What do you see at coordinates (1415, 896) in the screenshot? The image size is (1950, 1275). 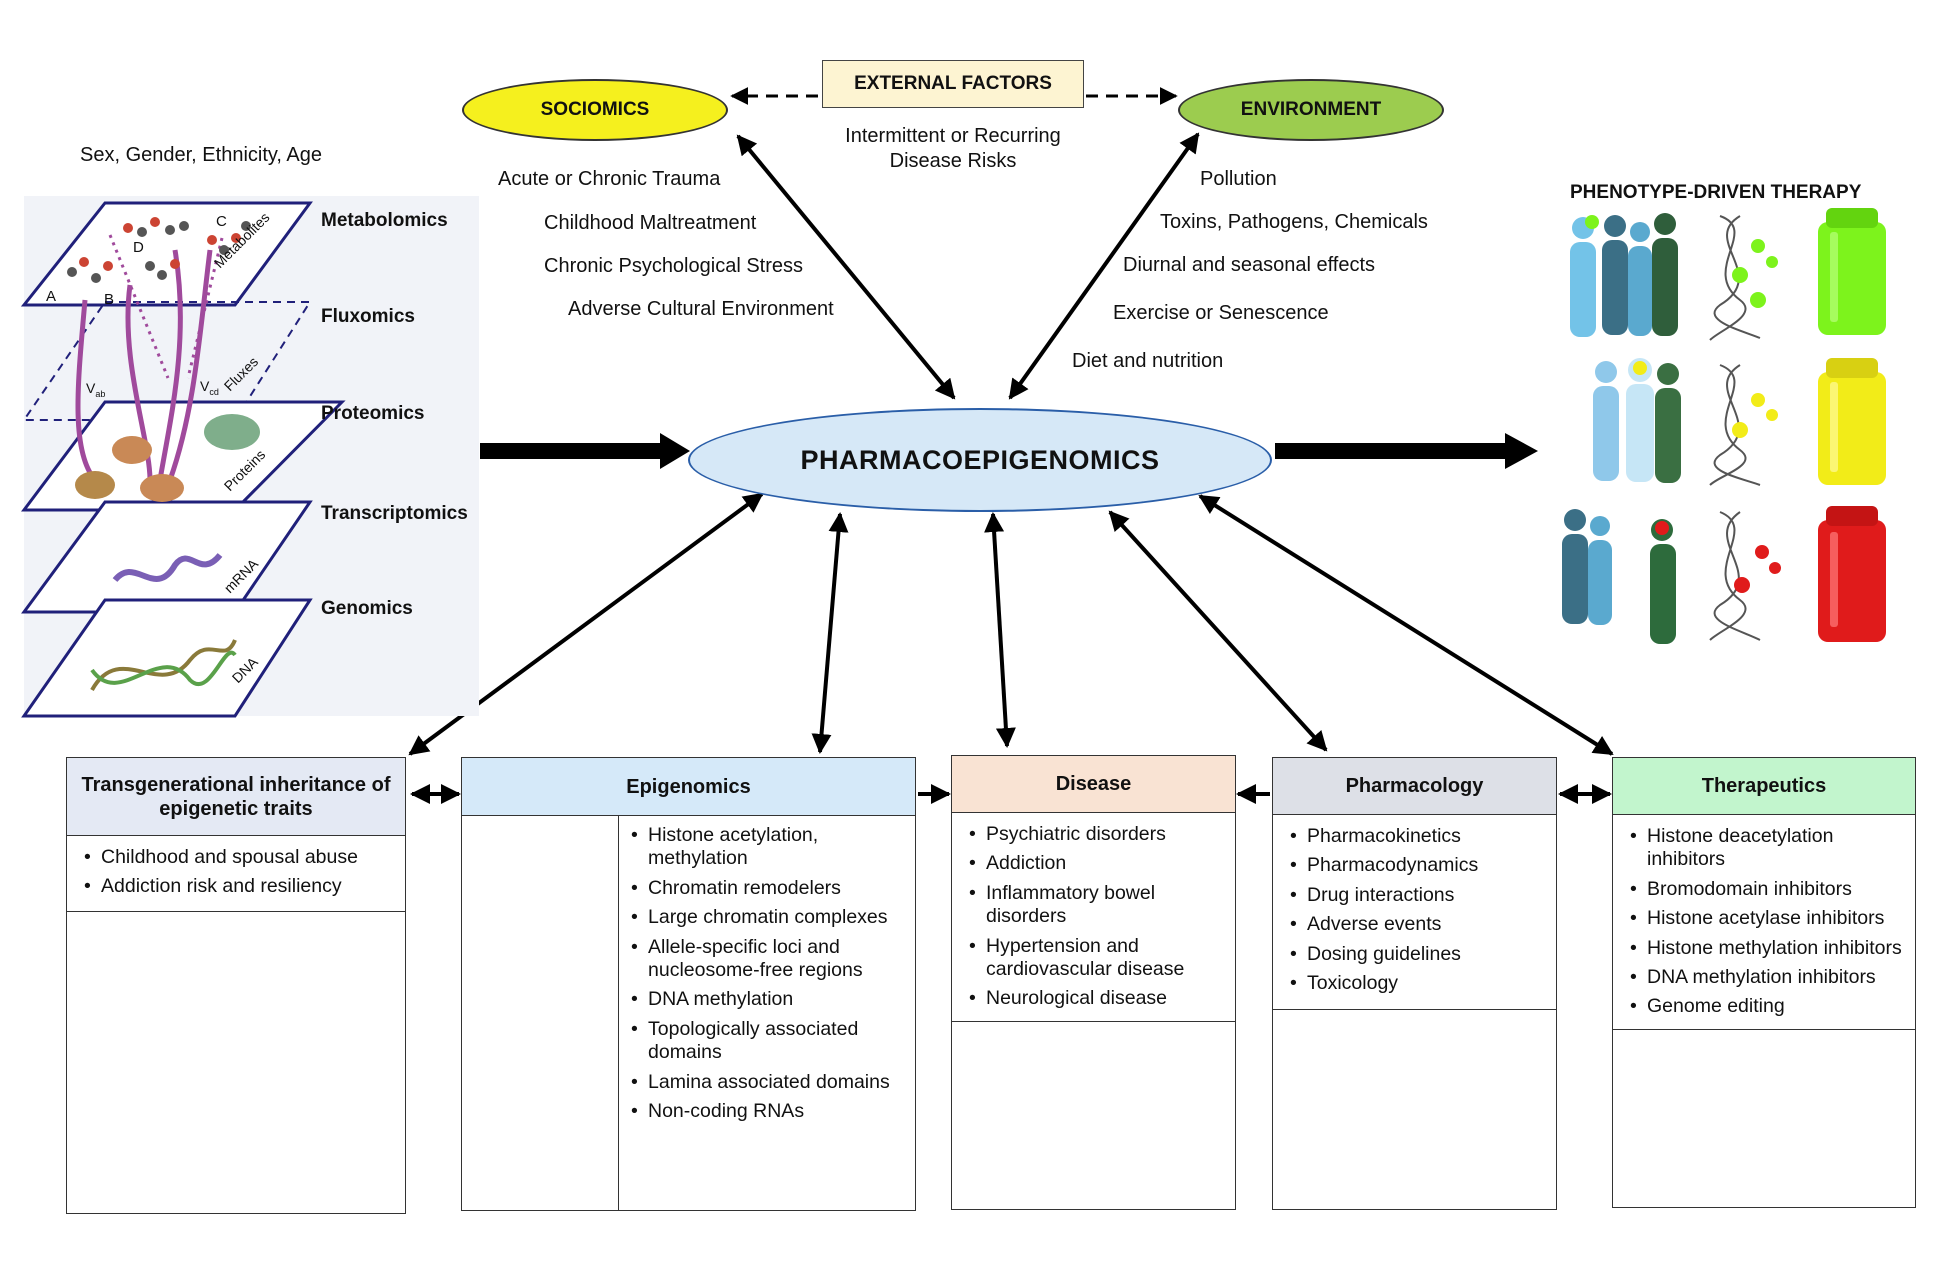 I see `list-item: Drug interactions` at bounding box center [1415, 896].